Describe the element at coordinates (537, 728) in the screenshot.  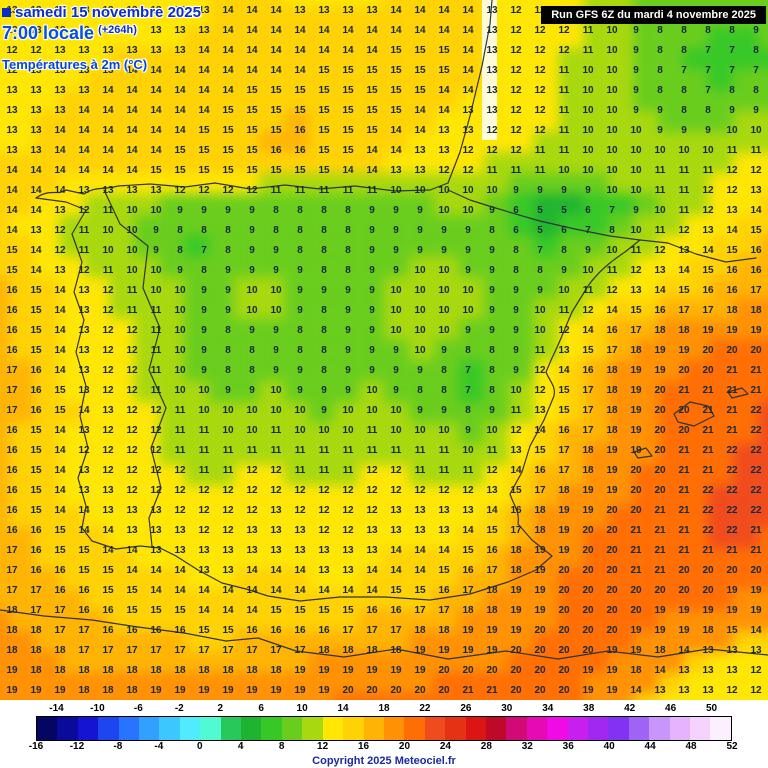
I see `colorbar-cell` at that location.